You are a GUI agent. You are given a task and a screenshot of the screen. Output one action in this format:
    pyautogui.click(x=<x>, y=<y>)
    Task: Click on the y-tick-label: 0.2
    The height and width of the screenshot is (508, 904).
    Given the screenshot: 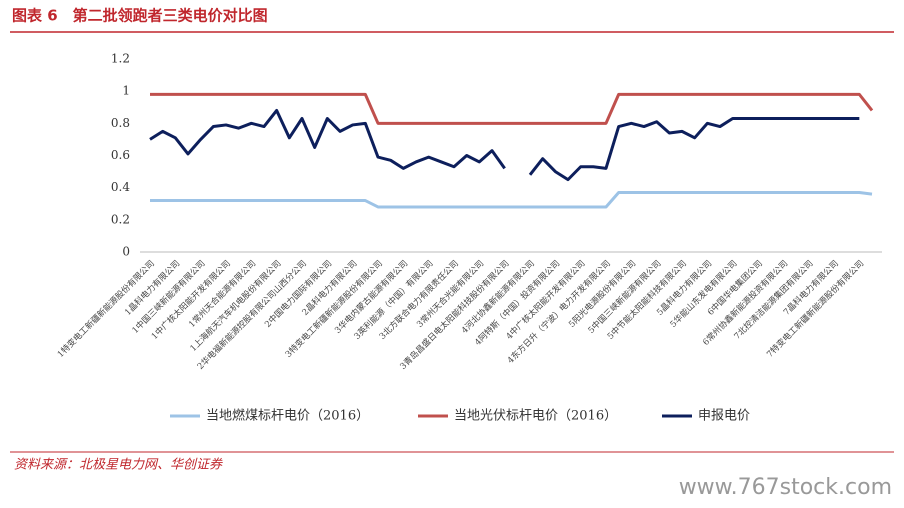 What is the action you would take?
    pyautogui.click(x=120, y=219)
    